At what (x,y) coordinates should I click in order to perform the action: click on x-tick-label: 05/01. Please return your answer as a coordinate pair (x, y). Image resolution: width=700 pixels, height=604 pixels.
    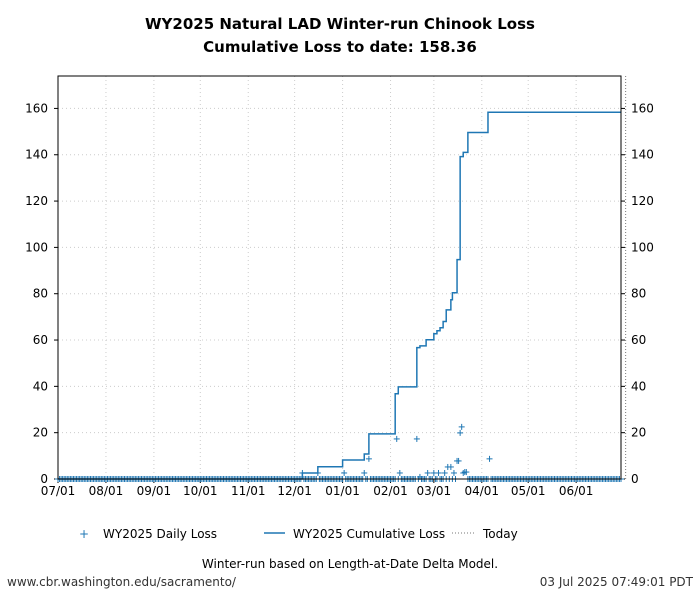
    Looking at the image, I should click on (528, 491).